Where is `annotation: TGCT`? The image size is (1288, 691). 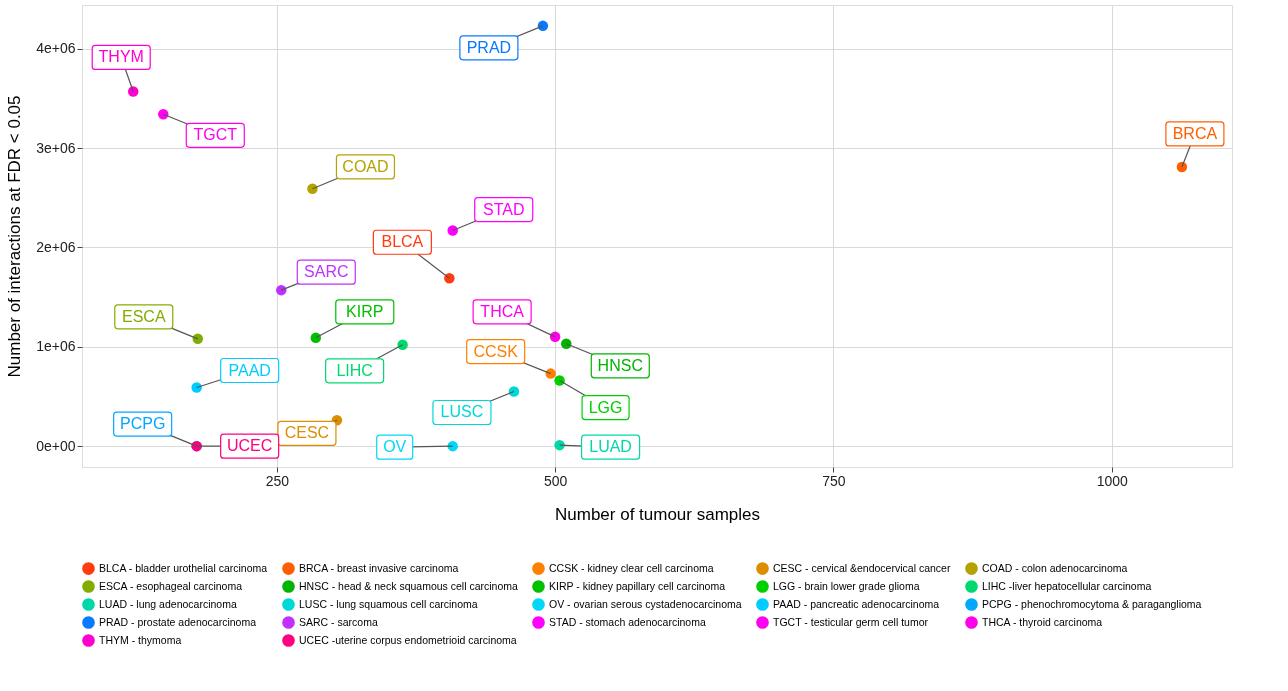
annotation: TGCT is located at coordinates (215, 135).